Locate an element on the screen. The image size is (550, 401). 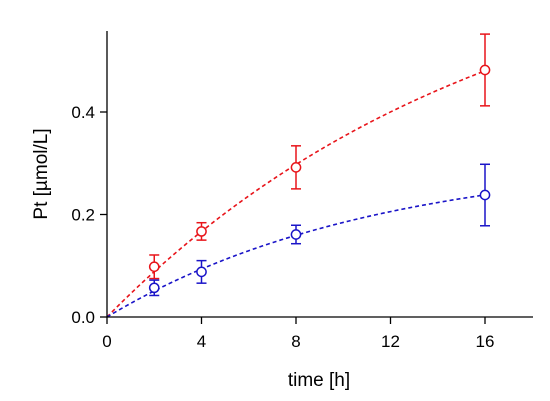
x-ticks: 0 4 8 12 16 is located at coordinates (298, 334).